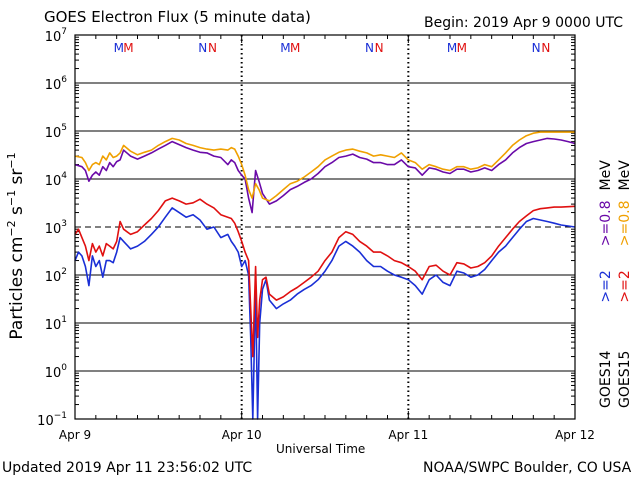 The height and width of the screenshot is (480, 640). I want to click on chart-title: GOES Electron Flux (5 minute data), so click(177, 17).